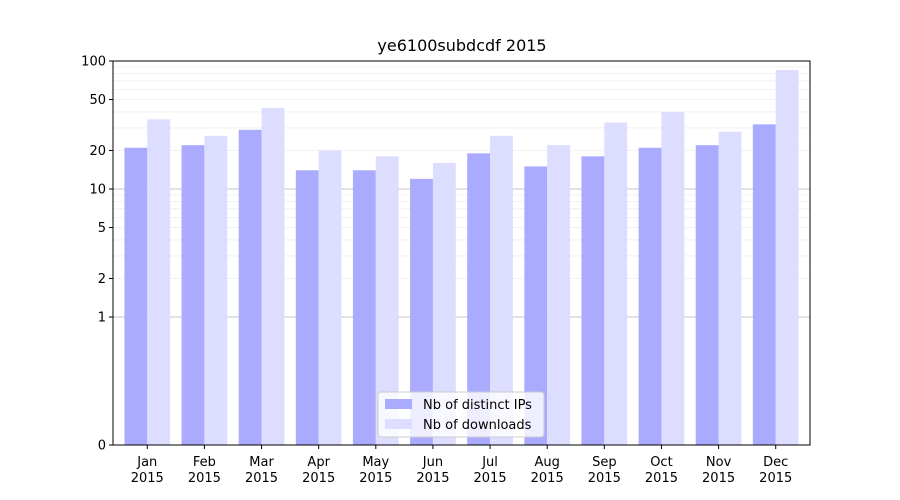  What do you see at coordinates (489, 462) in the screenshot?
I see `x-tick-label-month: Jul` at bounding box center [489, 462].